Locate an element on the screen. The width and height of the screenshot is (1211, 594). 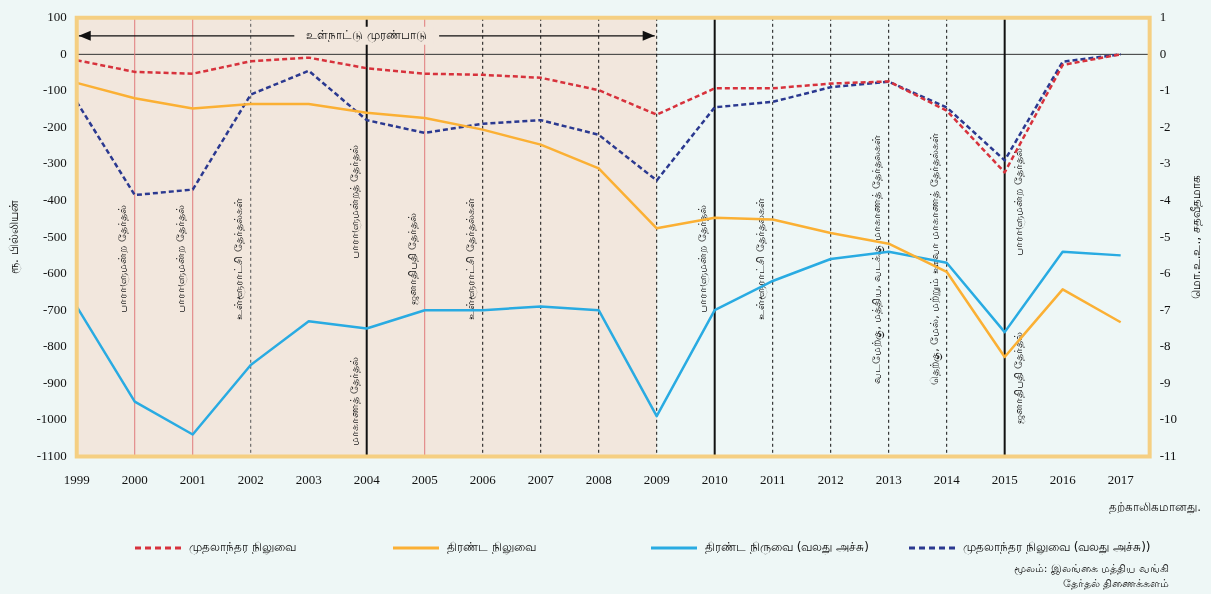
y-tick-label: 100 is located at coordinates (57, 17).